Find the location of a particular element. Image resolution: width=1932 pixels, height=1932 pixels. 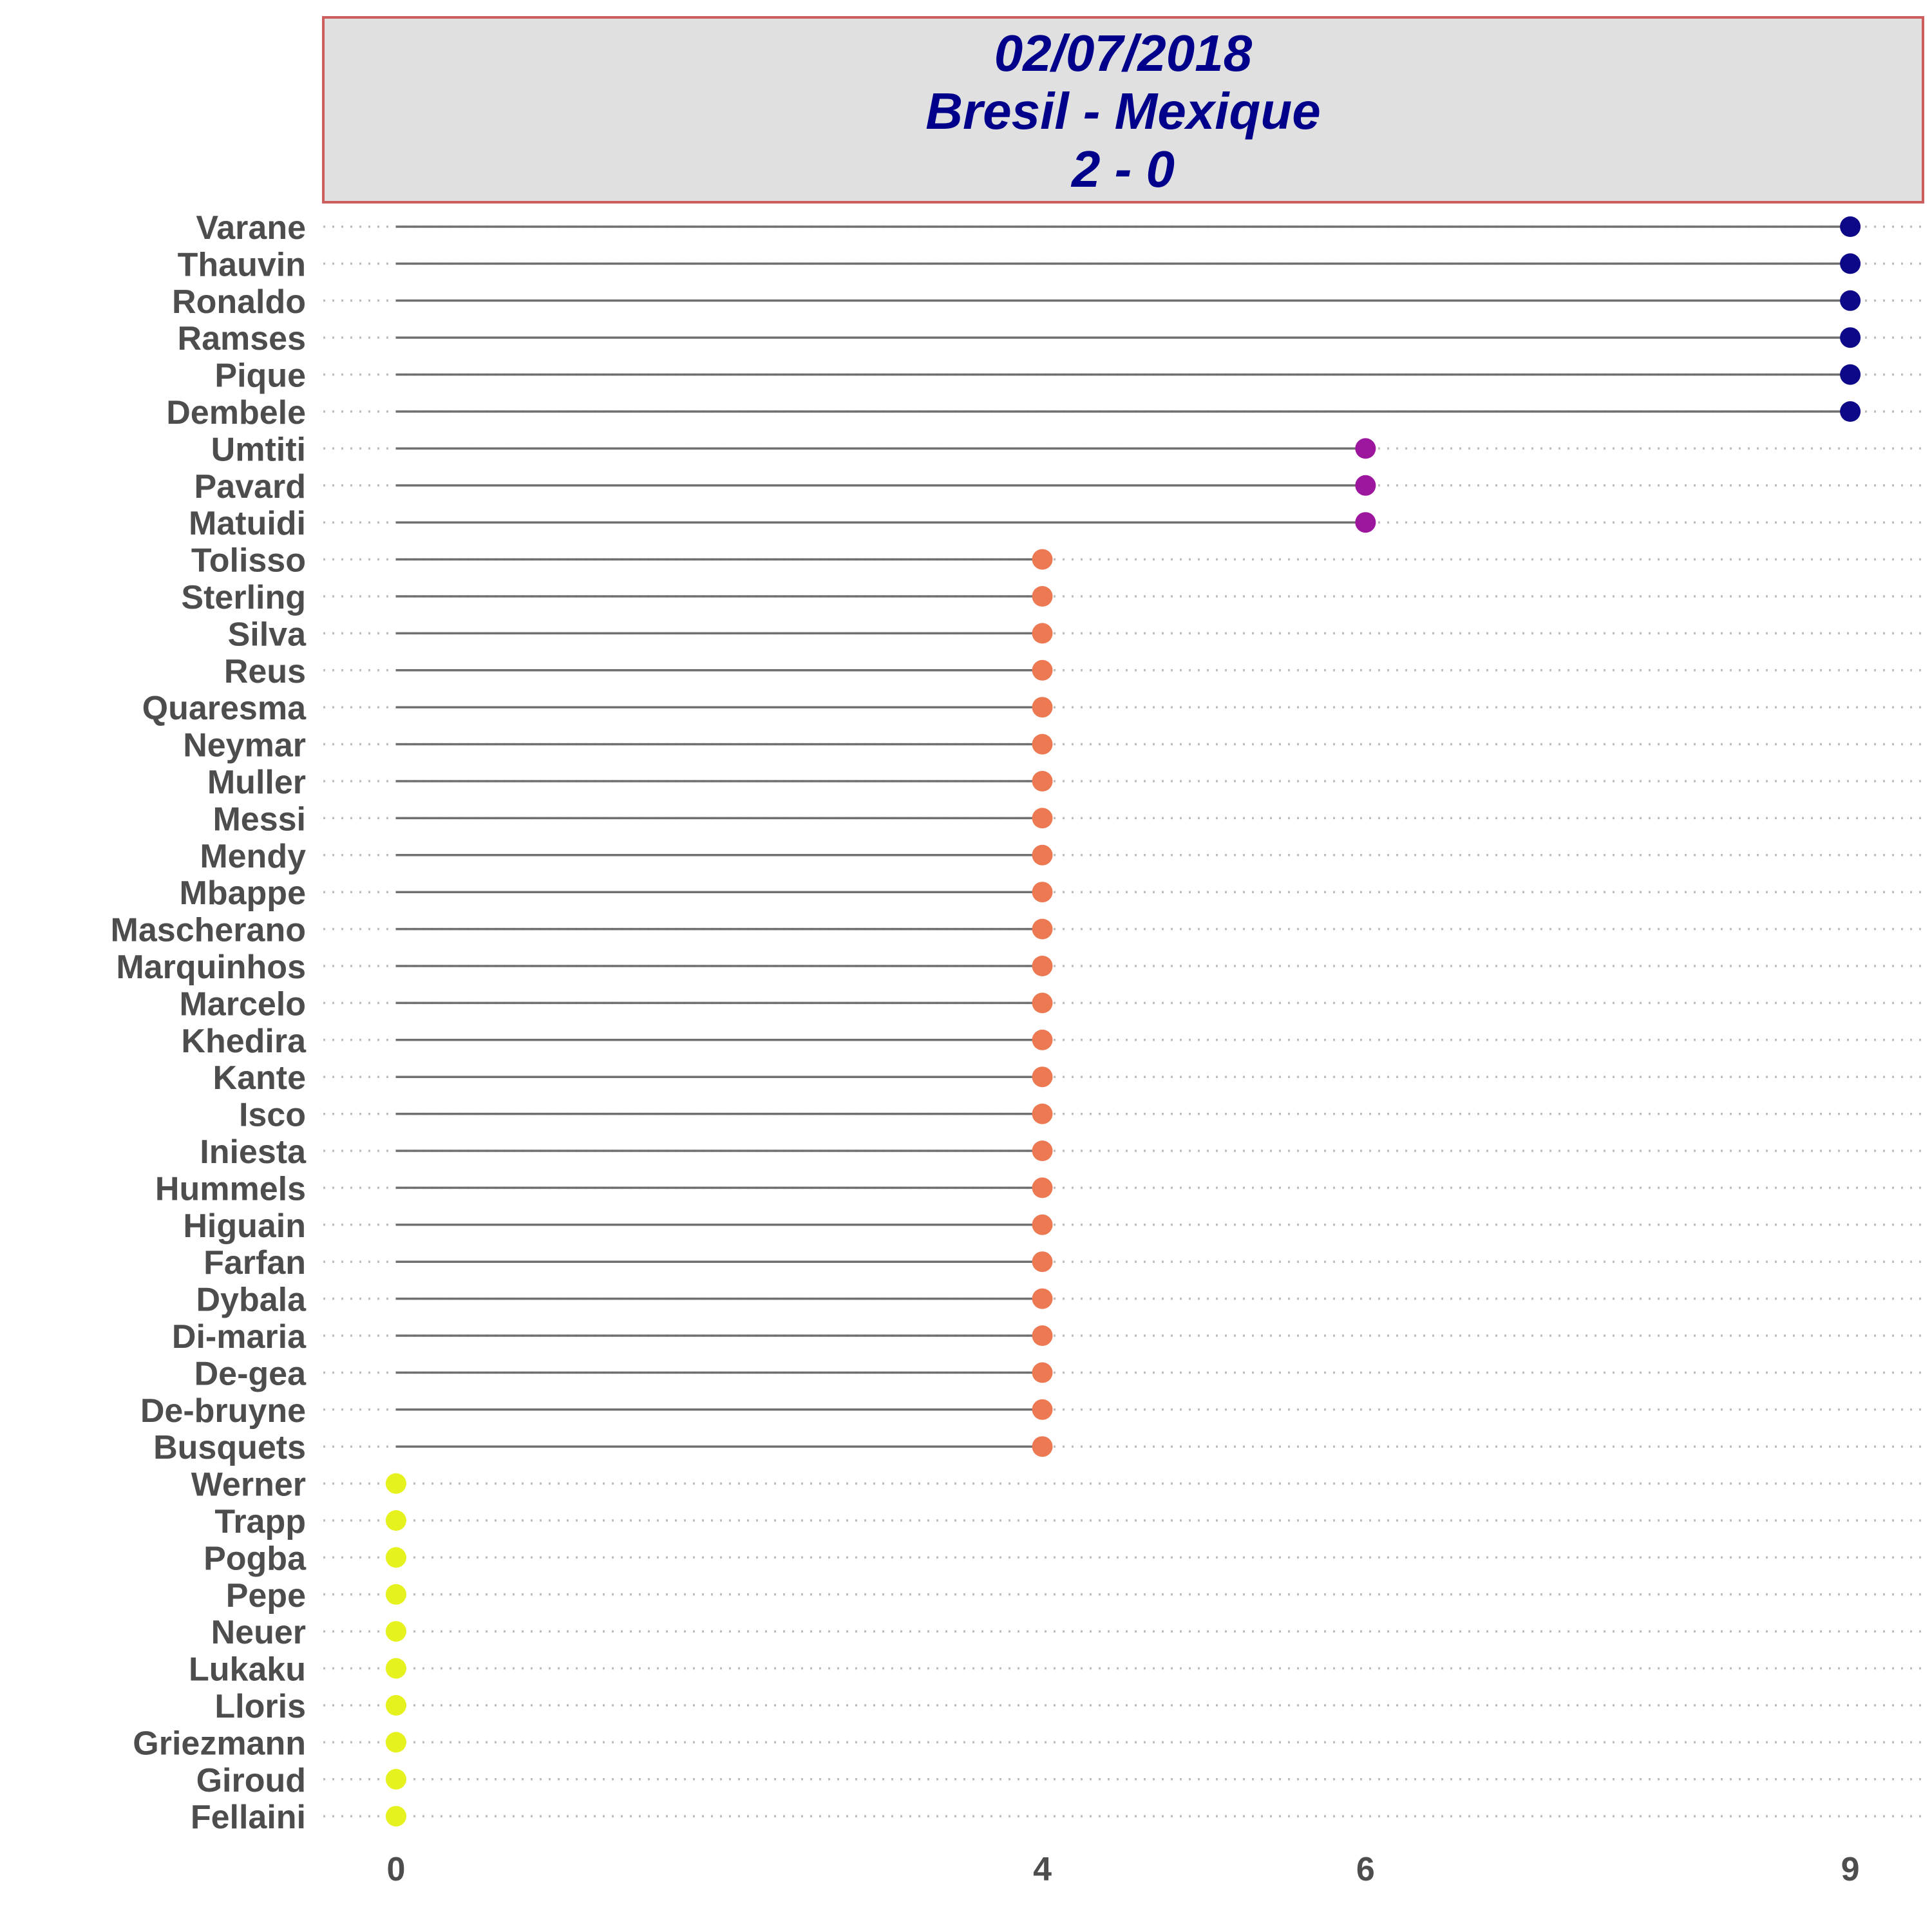

y-tick-label: Griezmann is located at coordinates (219, 1743).